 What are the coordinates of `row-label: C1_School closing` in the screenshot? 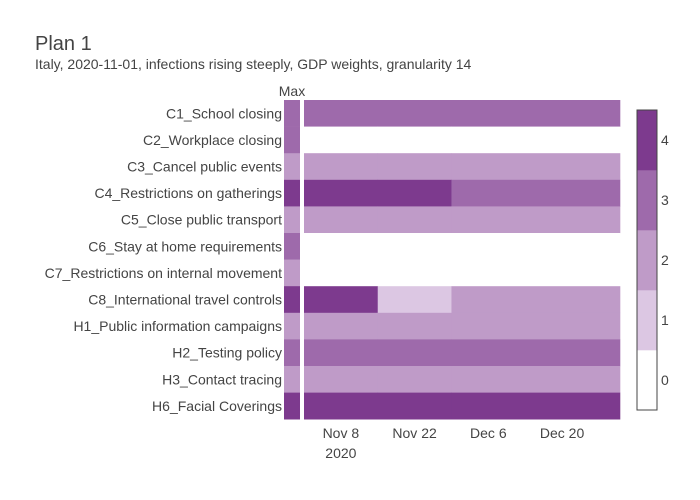 It's located at (224, 113).